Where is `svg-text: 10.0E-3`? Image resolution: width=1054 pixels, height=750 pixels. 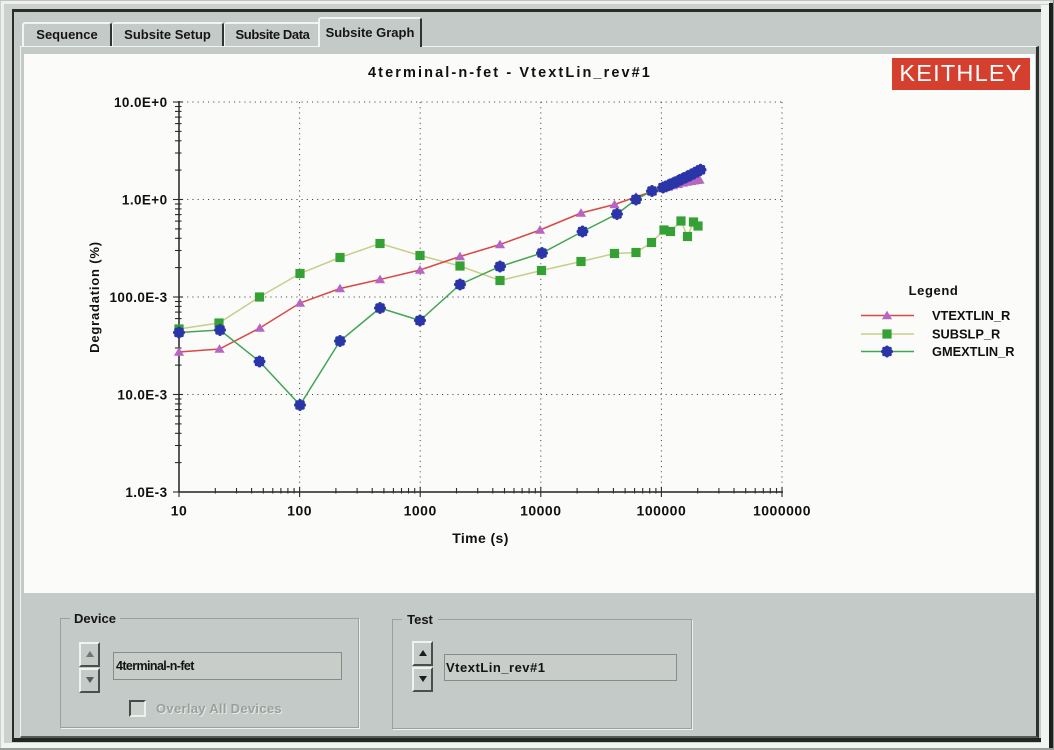 svg-text: 10.0E-3 is located at coordinates (142, 395).